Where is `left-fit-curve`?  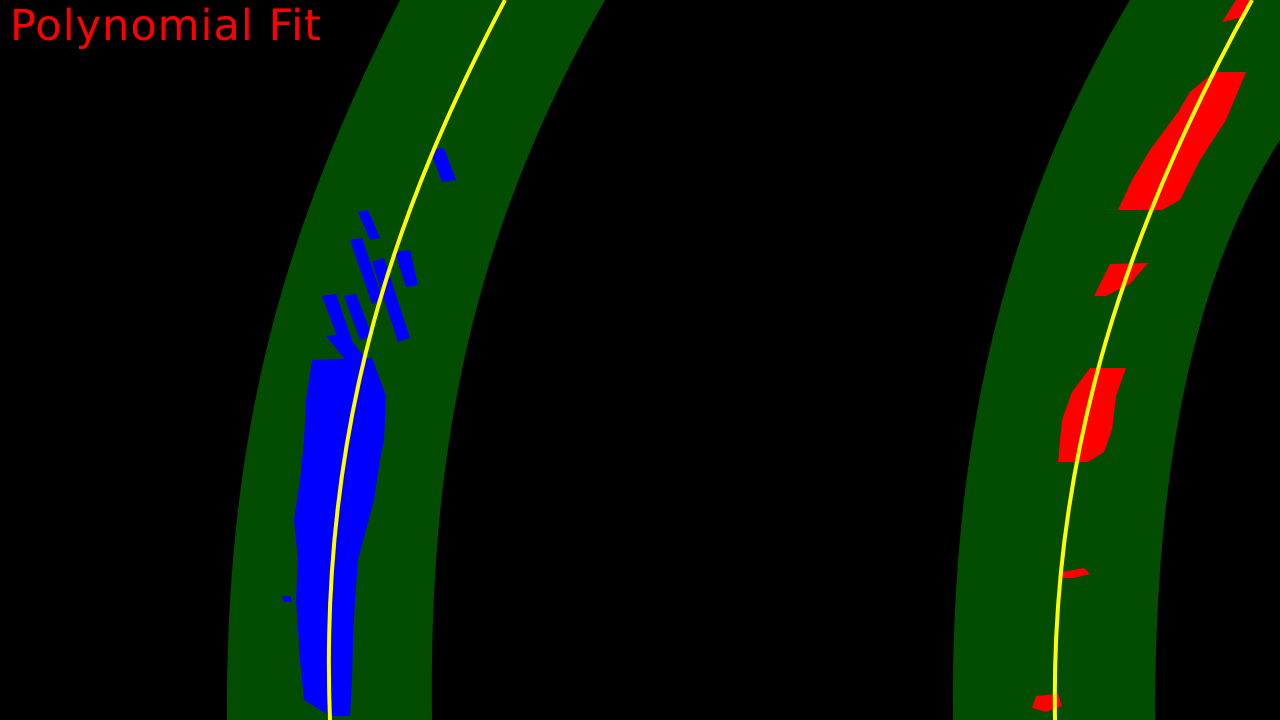
left-fit-curve is located at coordinates (416, 360).